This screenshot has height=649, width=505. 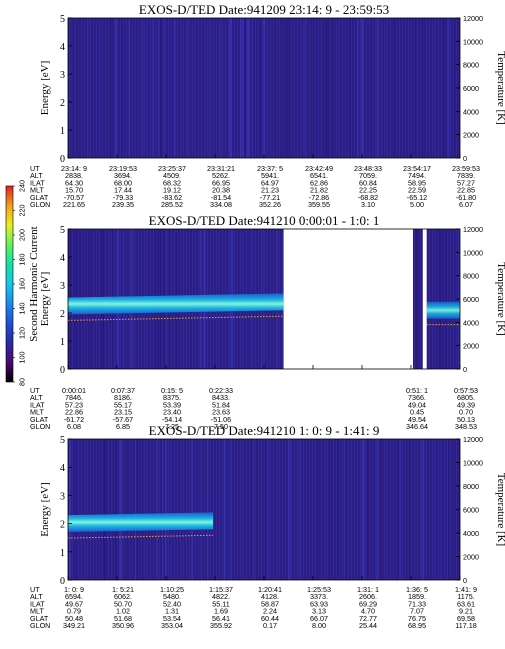 I want to click on ephemeris-row-label: ILAT, so click(x=37, y=182).